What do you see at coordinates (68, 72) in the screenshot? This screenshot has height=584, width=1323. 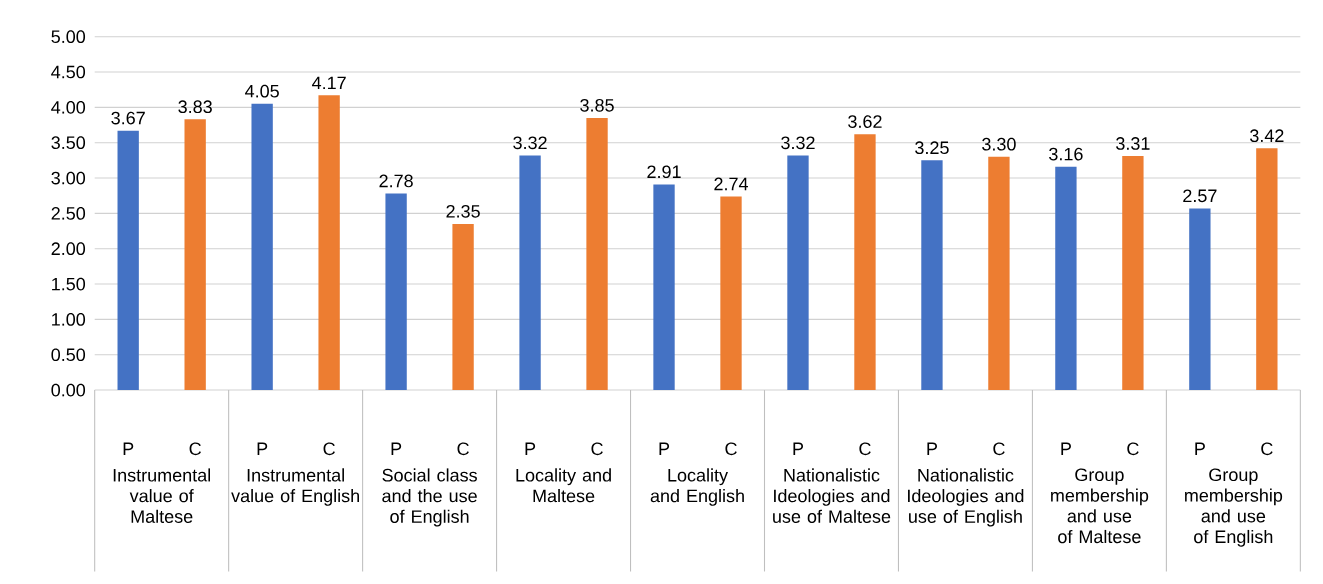 I see `y-tick-label: 4.50` at bounding box center [68, 72].